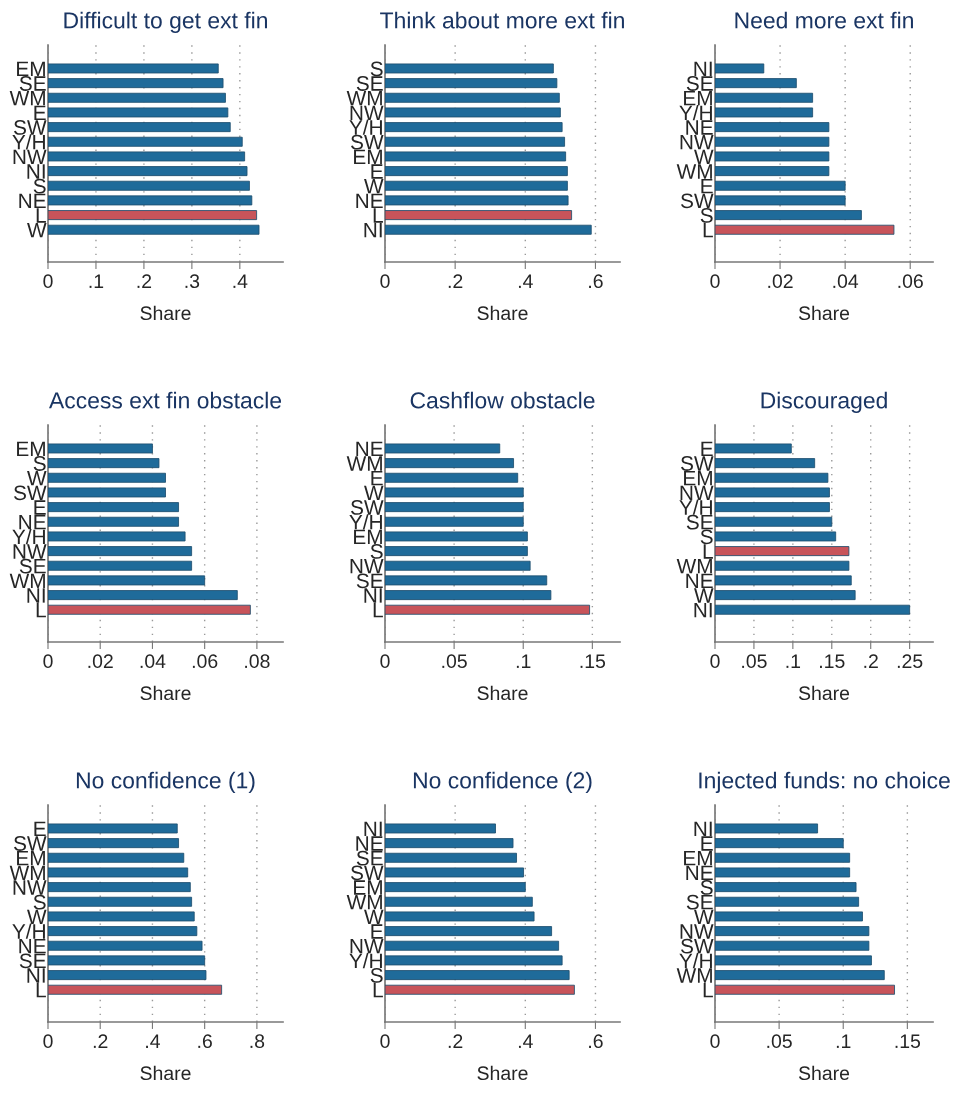 The width and height of the screenshot is (965, 1093). Describe the element at coordinates (502, 400) in the screenshot. I see `chart-title: Cashflow obstacle` at that location.